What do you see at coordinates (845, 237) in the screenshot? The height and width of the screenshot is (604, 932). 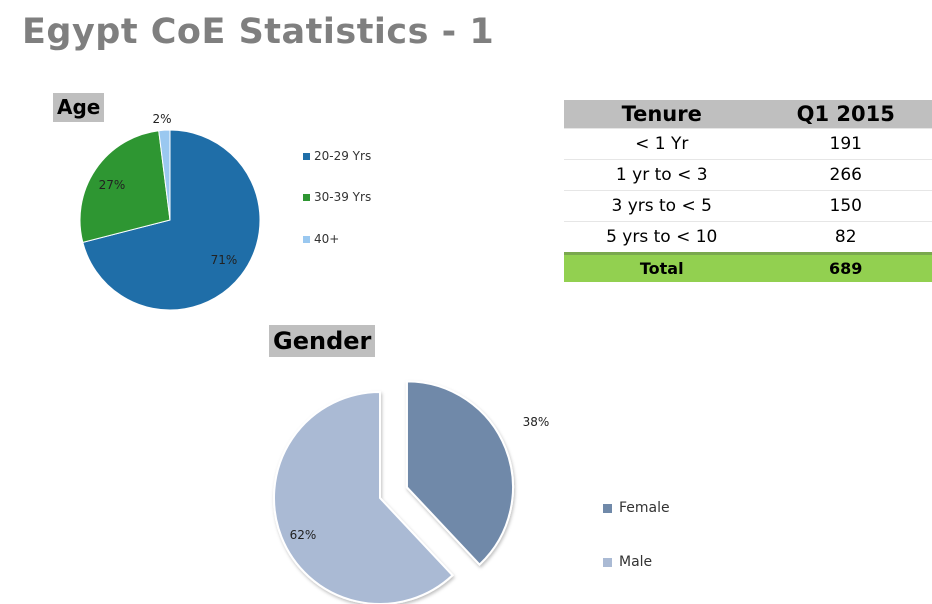 I see `tenure-count-cell: 82` at bounding box center [845, 237].